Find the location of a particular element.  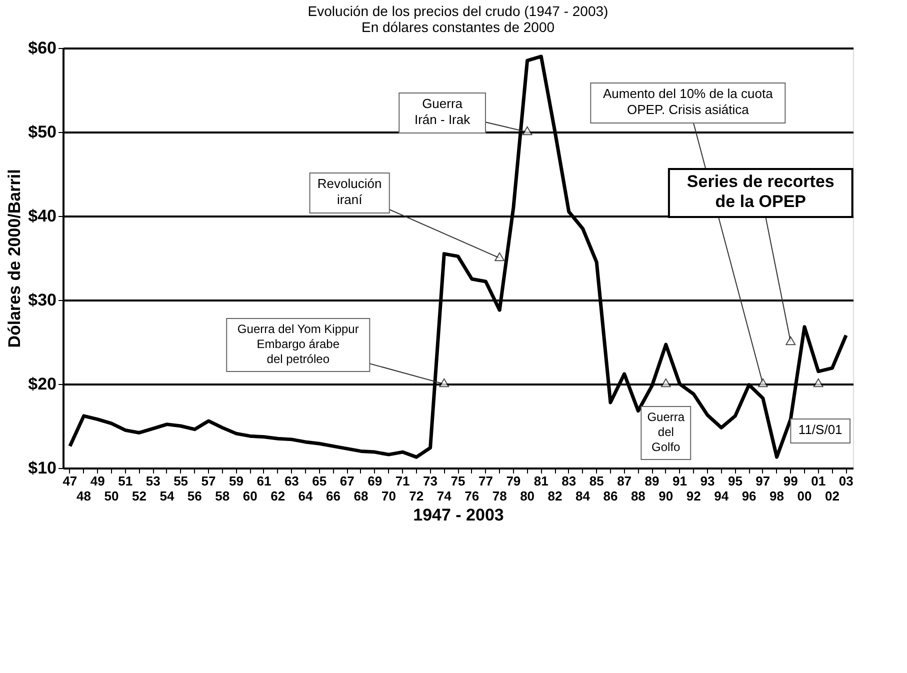

x-tick-label: 80 is located at coordinates (527, 496).